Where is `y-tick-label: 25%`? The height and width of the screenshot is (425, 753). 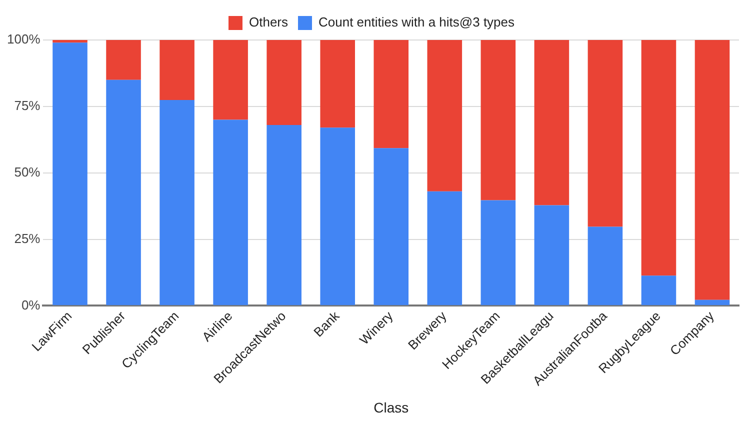 y-tick-label: 25% is located at coordinates (27, 238).